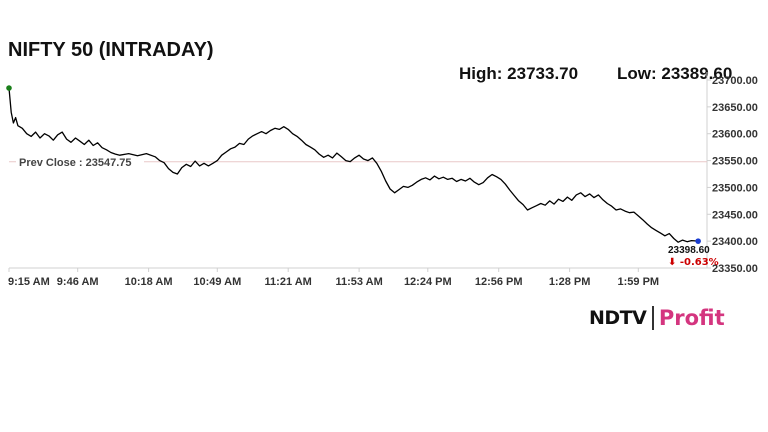  What do you see at coordinates (543, 73) in the screenshot?
I see `high-value: 23733.70` at bounding box center [543, 73].